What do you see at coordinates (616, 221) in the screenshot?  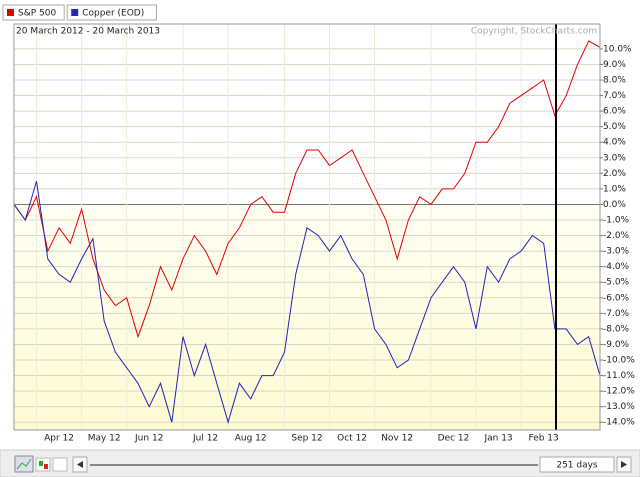 I see `y-tick-label: -1.0%` at bounding box center [616, 221].